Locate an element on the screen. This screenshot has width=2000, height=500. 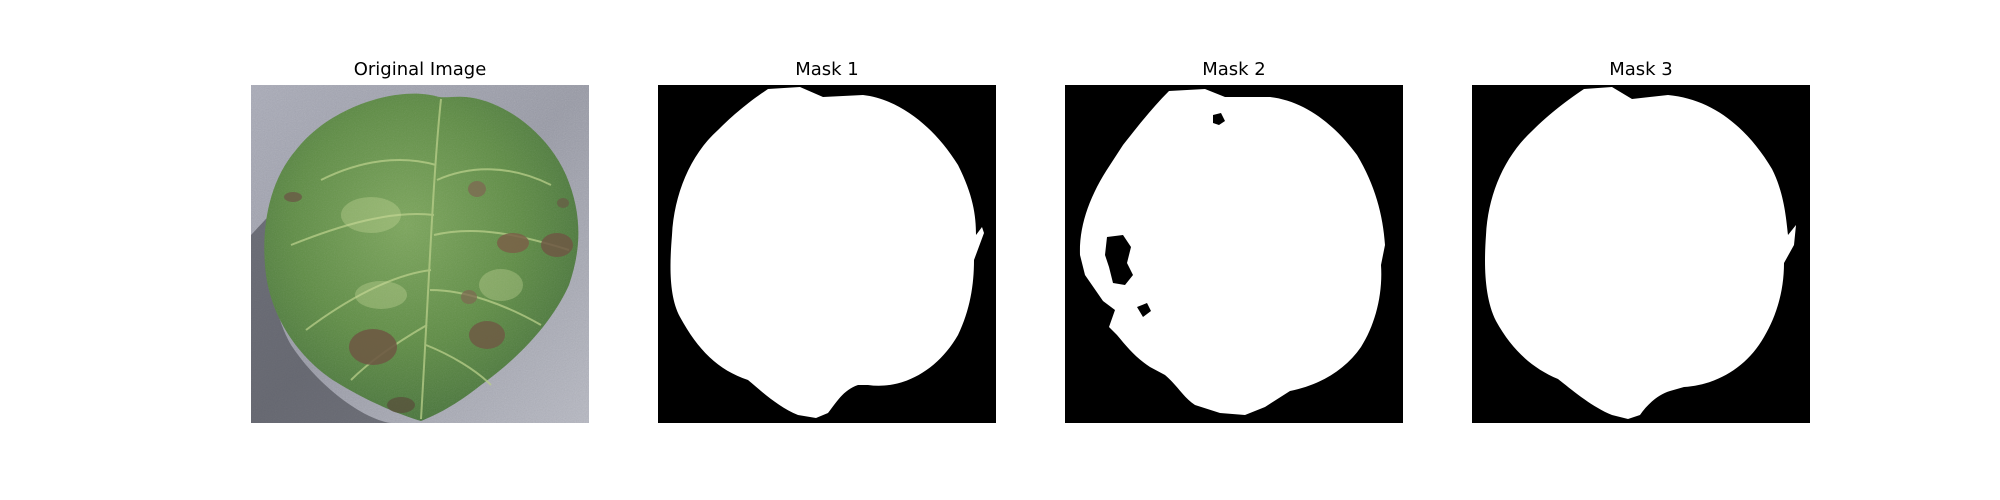
panel-title: Mask 1 is located at coordinates (827, 69).